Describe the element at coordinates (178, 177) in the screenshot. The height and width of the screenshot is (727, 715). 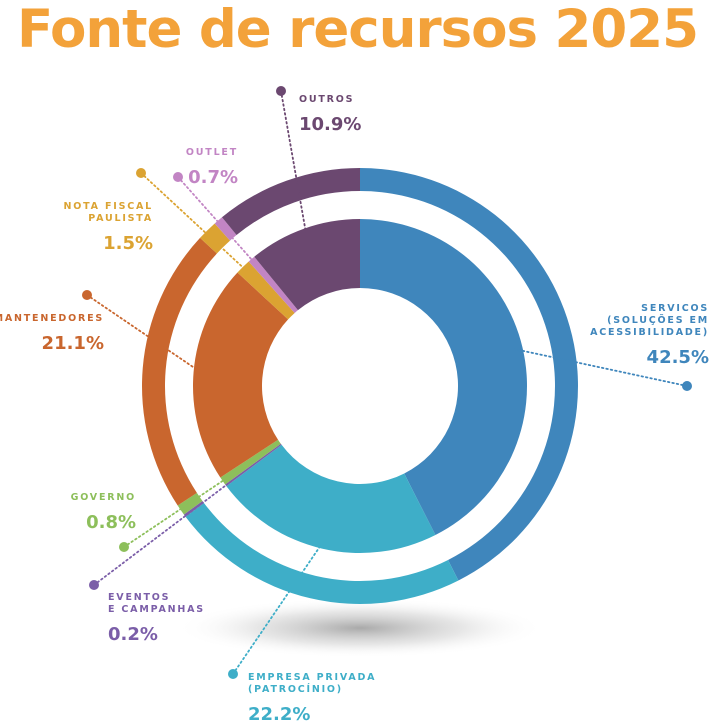
I see `leader-dot-outlet` at that location.